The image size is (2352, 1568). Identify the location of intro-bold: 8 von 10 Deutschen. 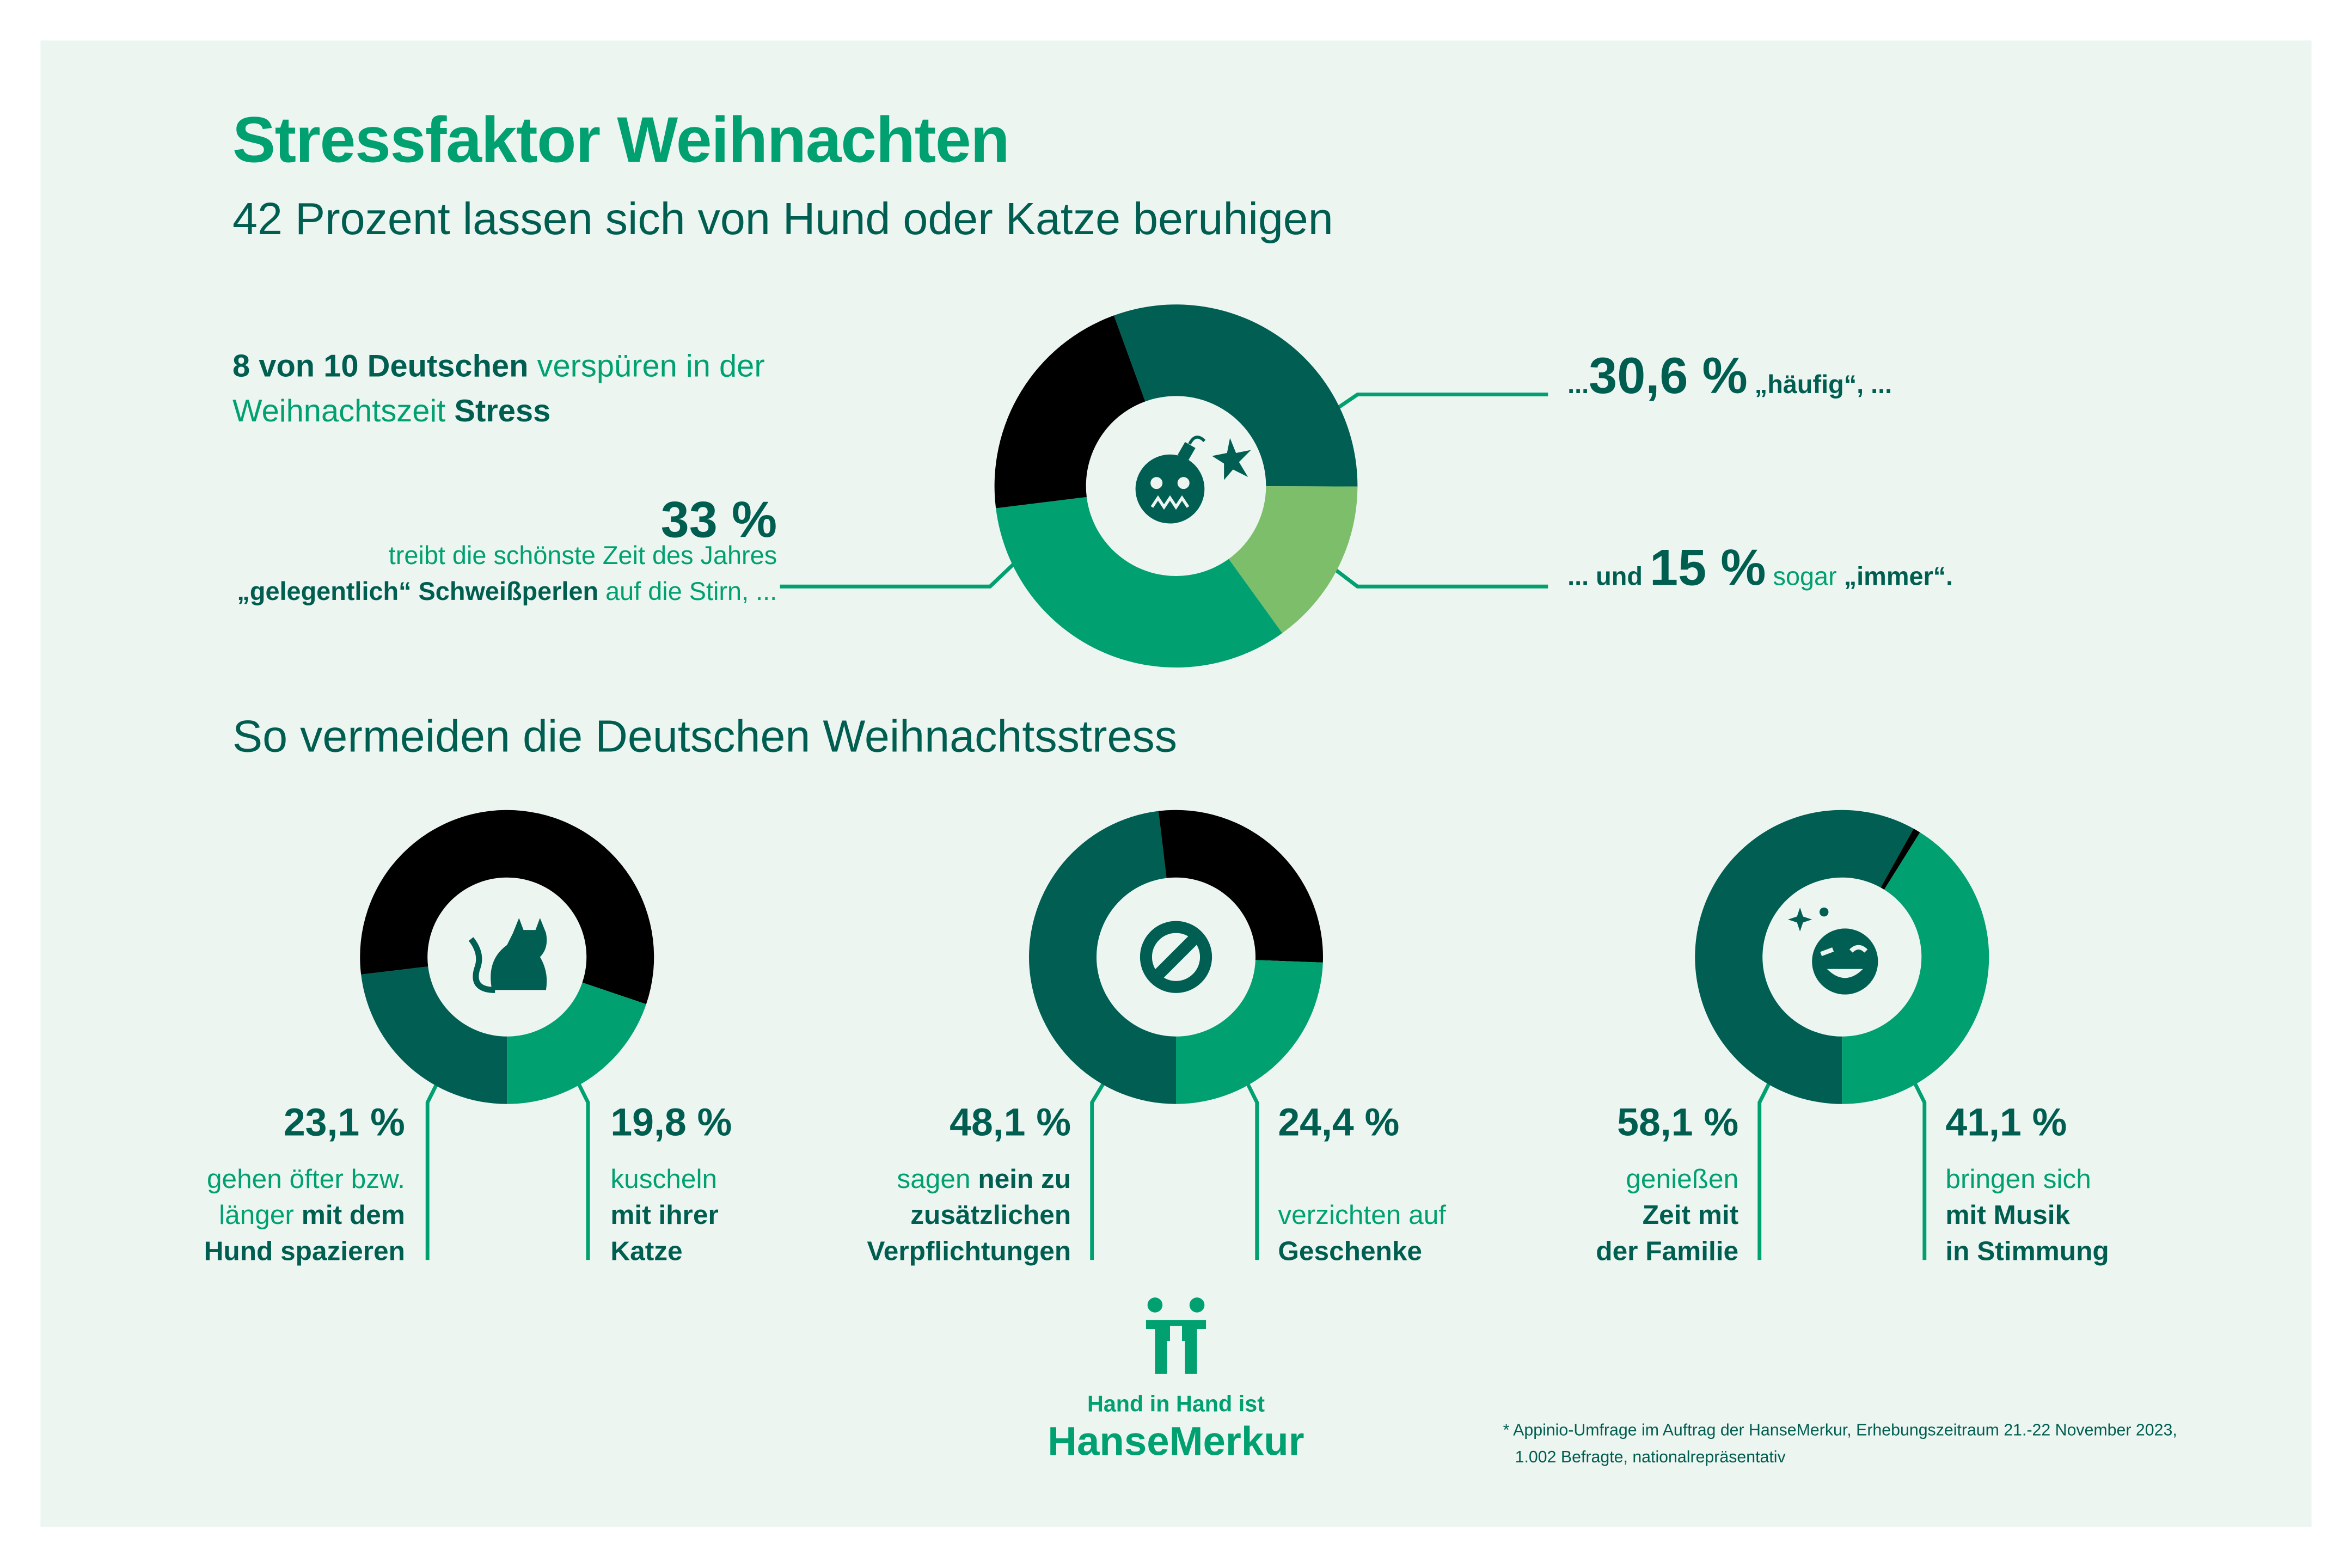
(380, 366).